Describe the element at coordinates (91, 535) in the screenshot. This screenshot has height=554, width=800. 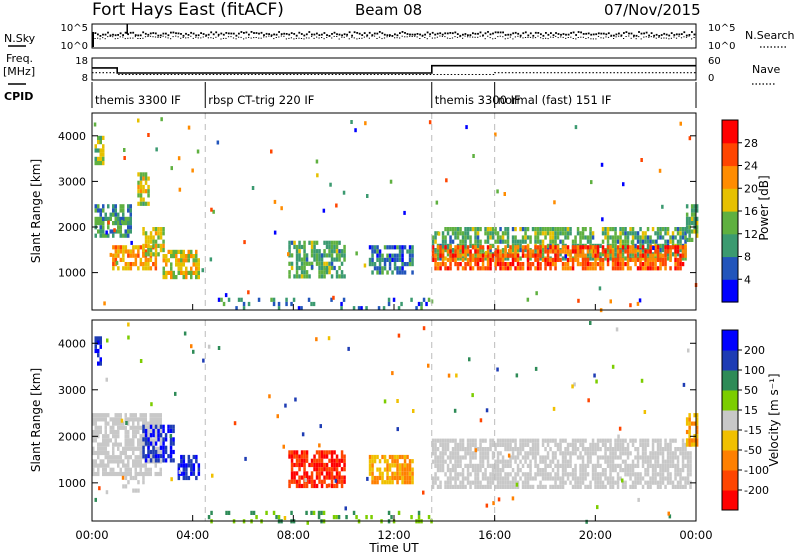
I see `xtick-label: 00:00` at that location.